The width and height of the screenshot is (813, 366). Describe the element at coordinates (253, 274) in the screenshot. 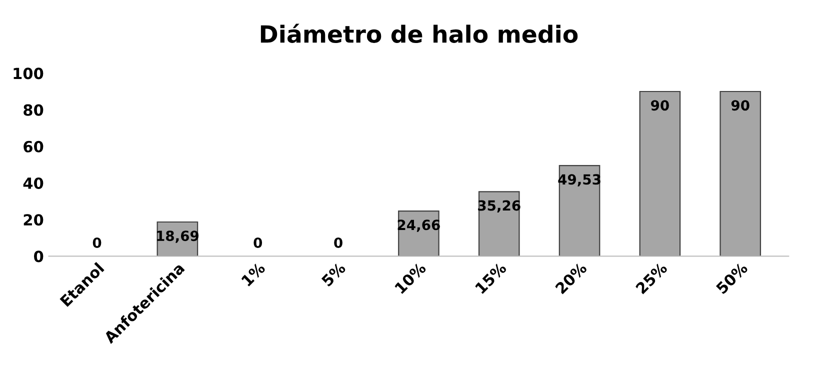

I see `x-tick-label: 1%` at that location.